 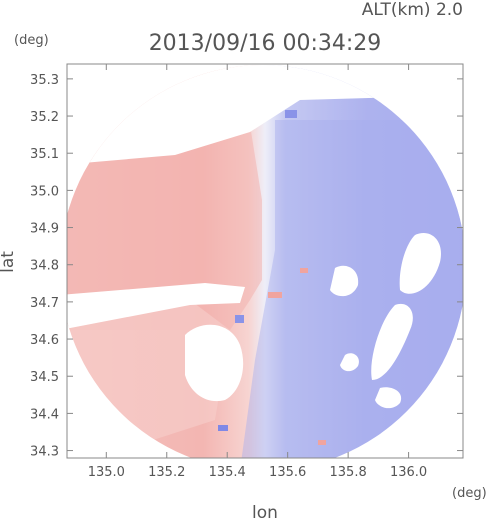 I want to click on y-tick-label: 34.6, so click(x=44, y=340).